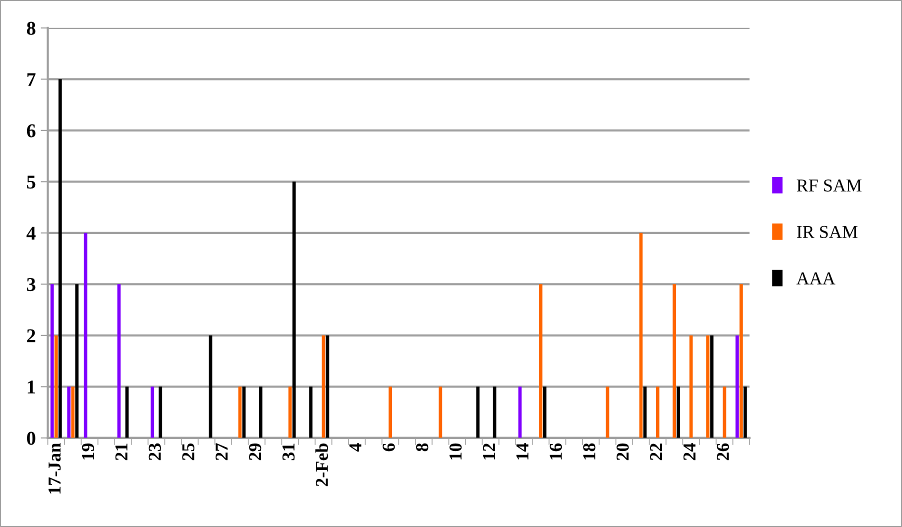 The image size is (902, 527). What do you see at coordinates (723, 451) in the screenshot?
I see `x-tick-label: 26` at bounding box center [723, 451].